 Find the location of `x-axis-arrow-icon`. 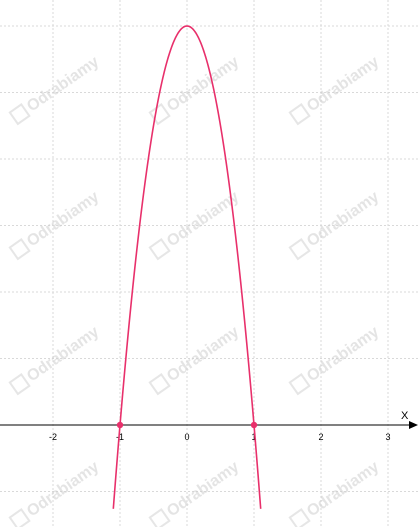

x-axis-arrow-icon is located at coordinates (413, 425).